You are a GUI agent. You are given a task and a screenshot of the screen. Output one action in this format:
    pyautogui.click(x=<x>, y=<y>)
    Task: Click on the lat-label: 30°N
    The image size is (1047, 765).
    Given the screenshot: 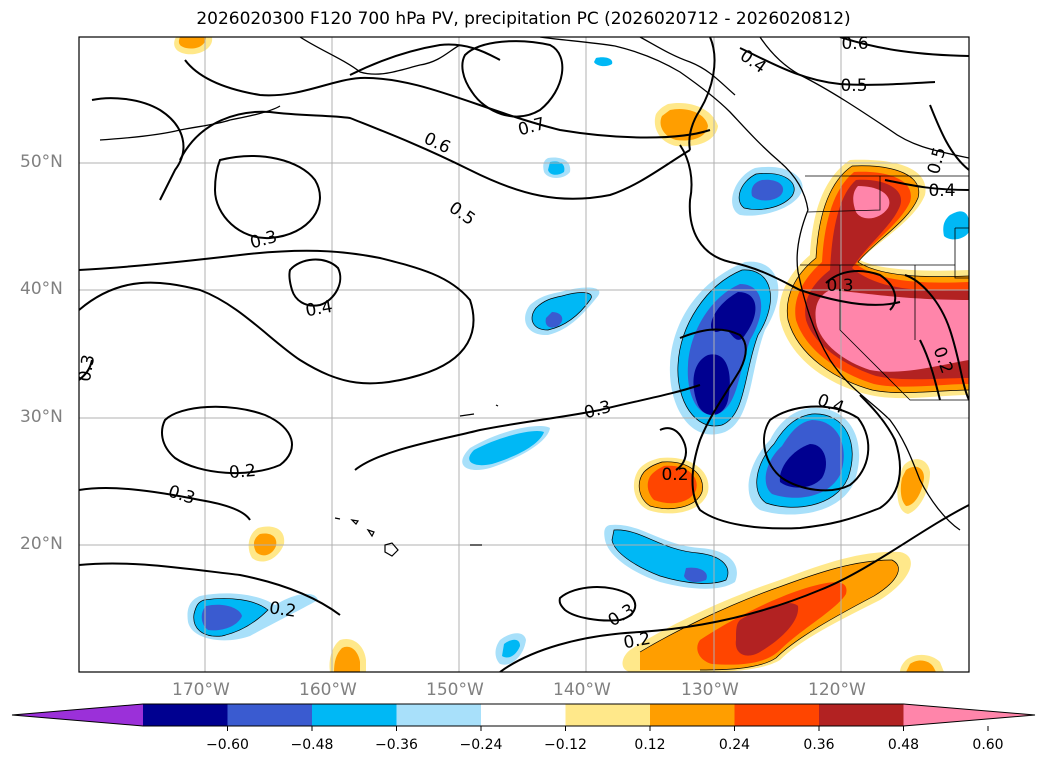 What is the action you would take?
    pyautogui.click(x=41, y=417)
    